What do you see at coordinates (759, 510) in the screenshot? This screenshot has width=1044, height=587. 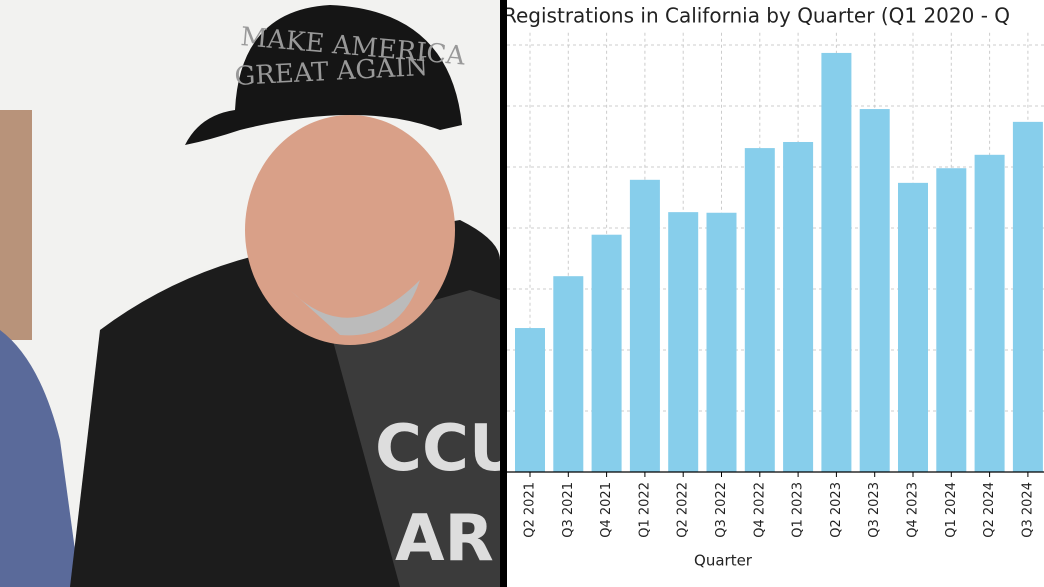 I see `x-tick-label: Q4 2022` at bounding box center [759, 510].